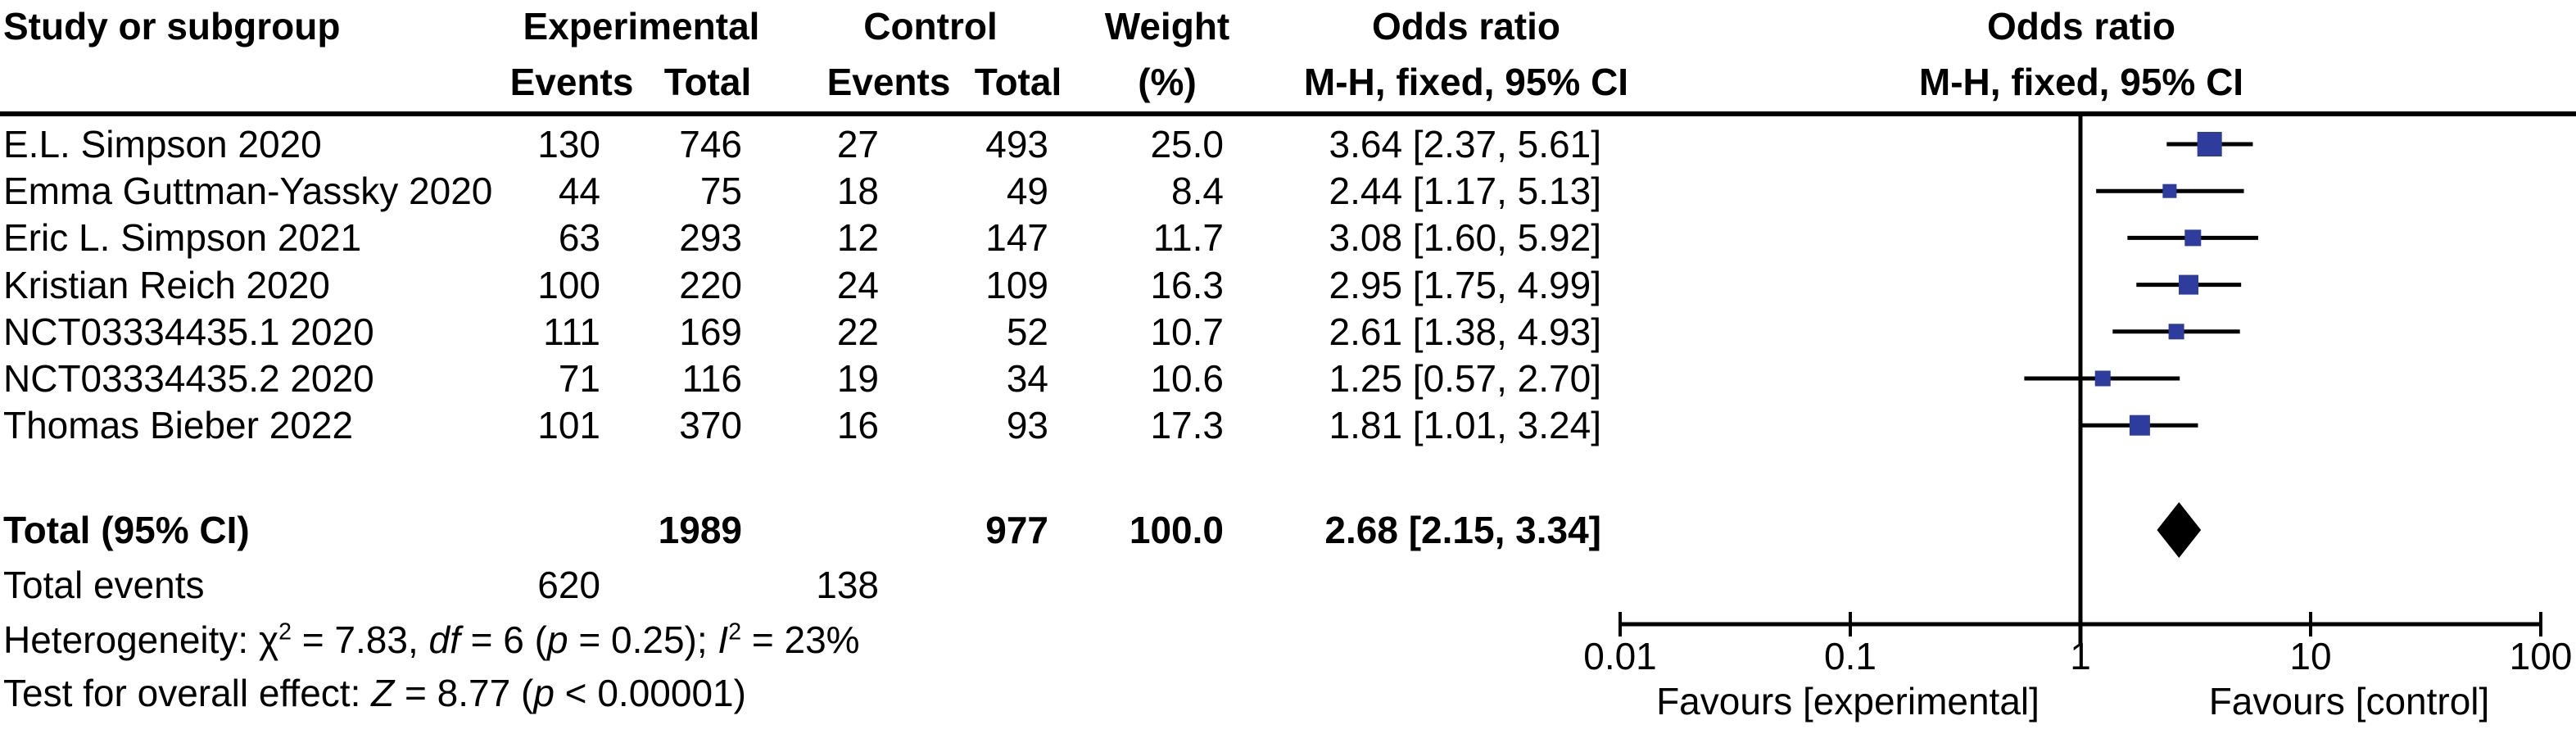 The image size is (2576, 752). What do you see at coordinates (1188, 237) in the screenshot?
I see `weight-percent: 11.7` at bounding box center [1188, 237].